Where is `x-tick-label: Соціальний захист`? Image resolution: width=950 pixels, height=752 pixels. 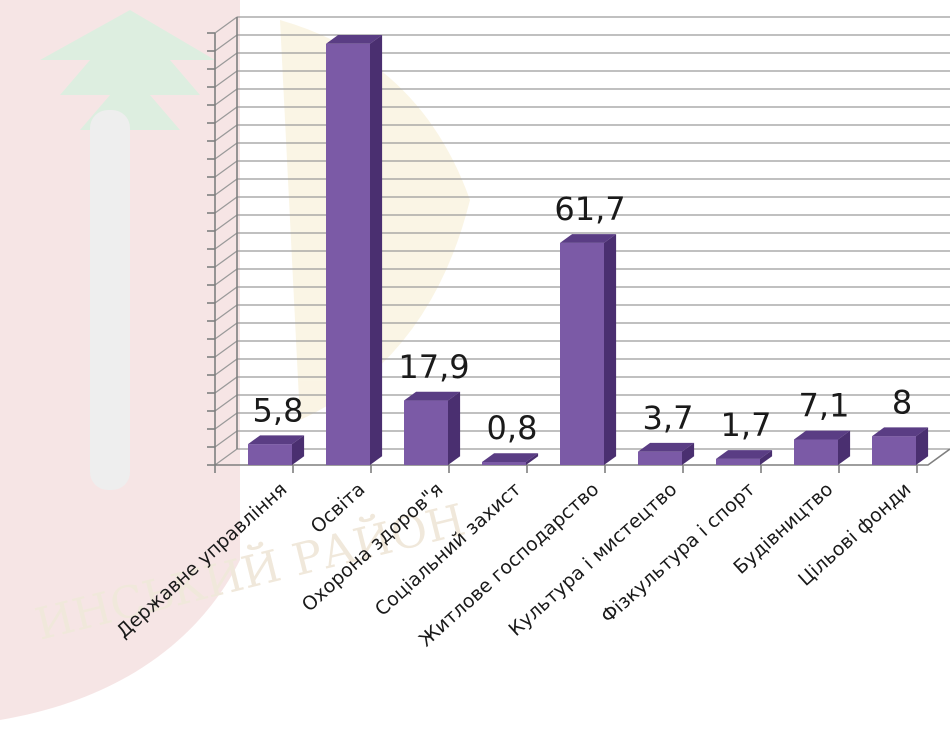 x-tick-label: Соціальний захист is located at coordinates (448, 549).